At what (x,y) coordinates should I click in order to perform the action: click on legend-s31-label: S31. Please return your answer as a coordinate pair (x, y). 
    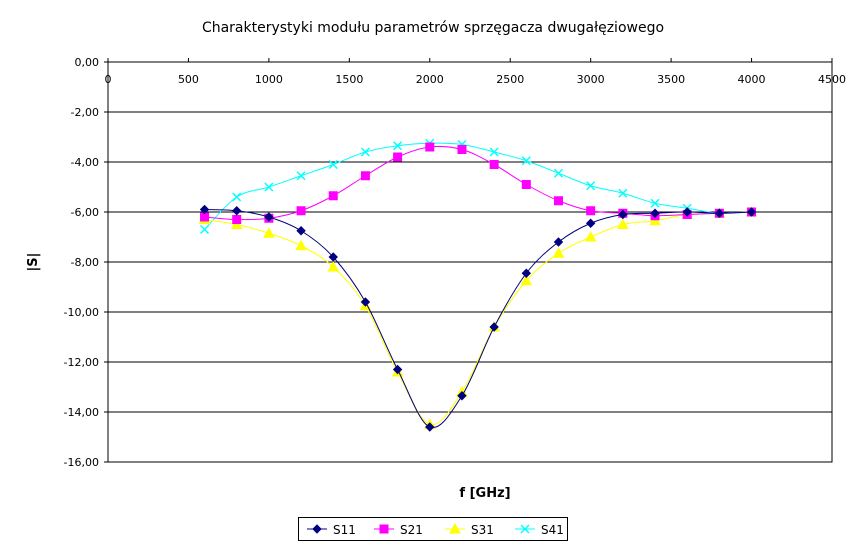
    Looking at the image, I should click on (482, 530).